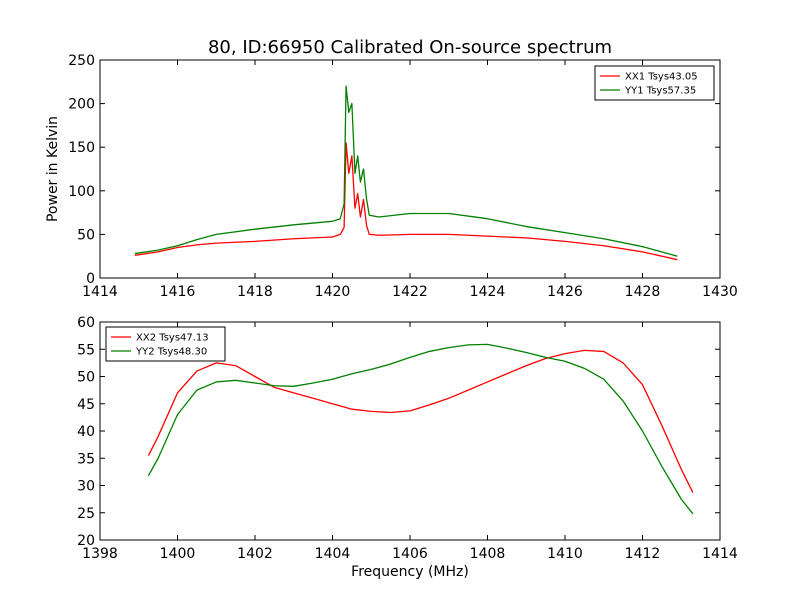 This screenshot has width=800, height=600. Describe the element at coordinates (255, 292) in the screenshot. I see `x-tick-label: 1418` at that location.